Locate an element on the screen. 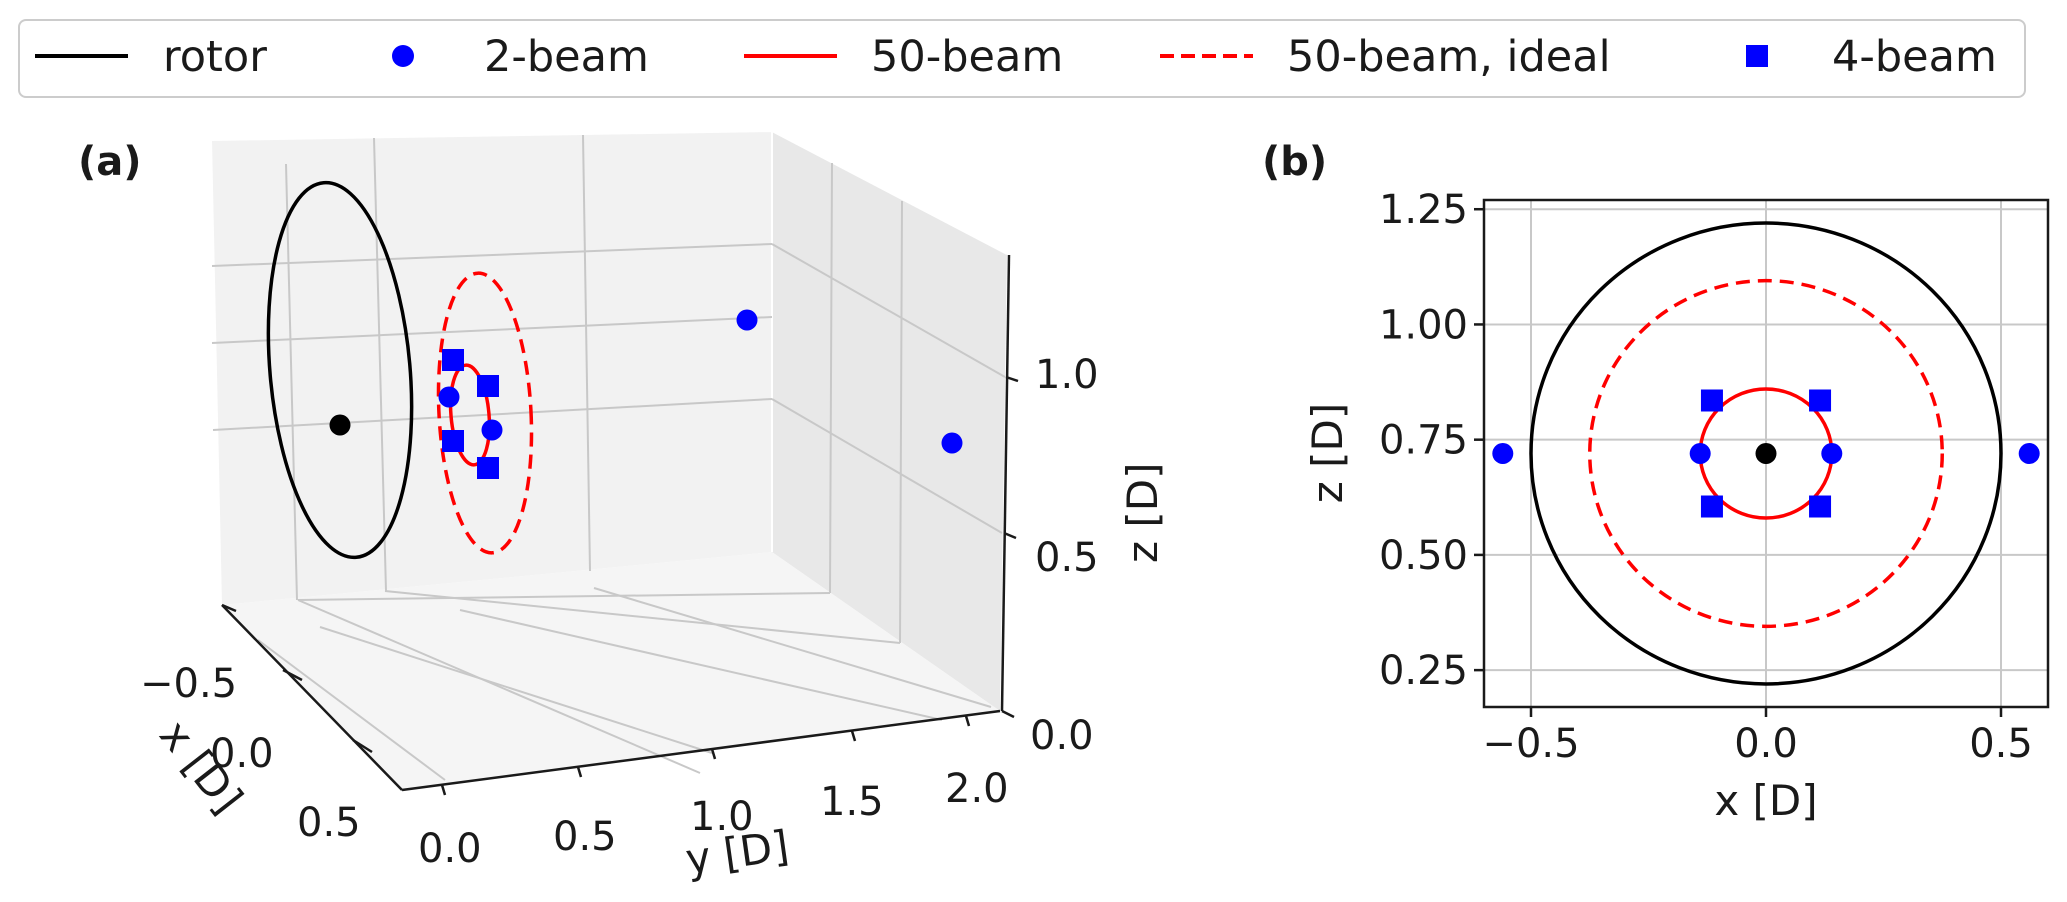 The image size is (2067, 902). pane-floor is located at coordinates (611, 671).